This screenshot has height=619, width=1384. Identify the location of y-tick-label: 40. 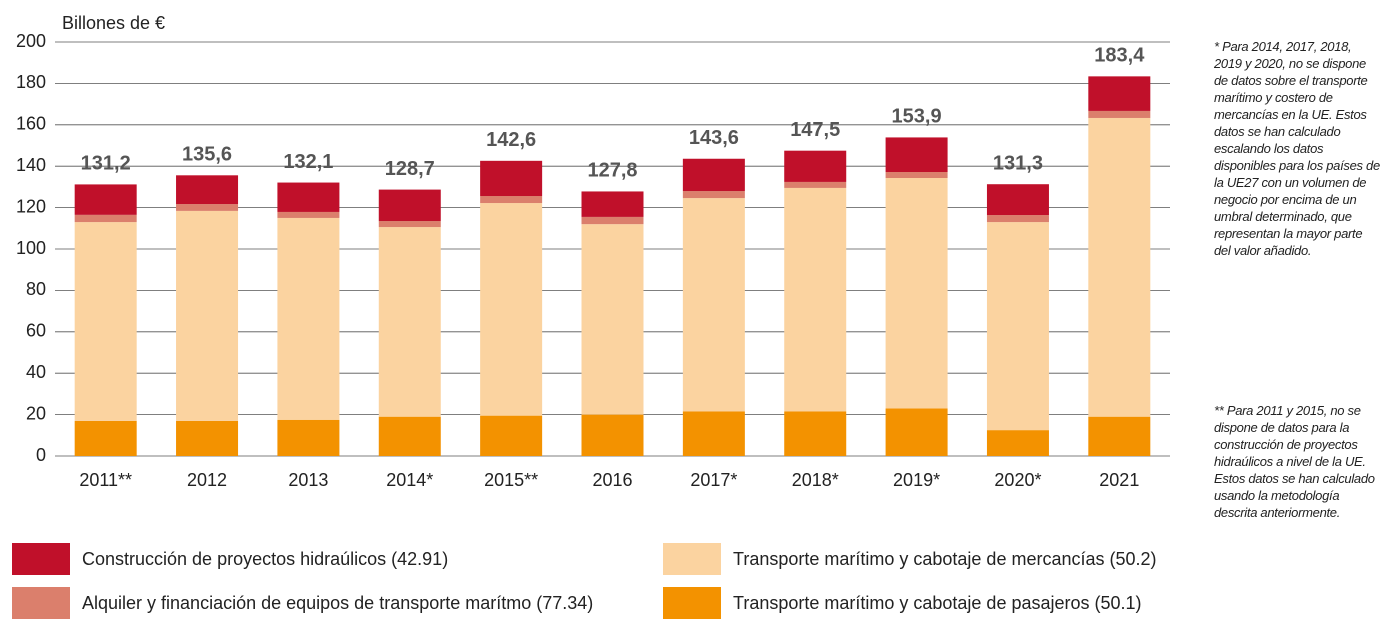
(36, 372).